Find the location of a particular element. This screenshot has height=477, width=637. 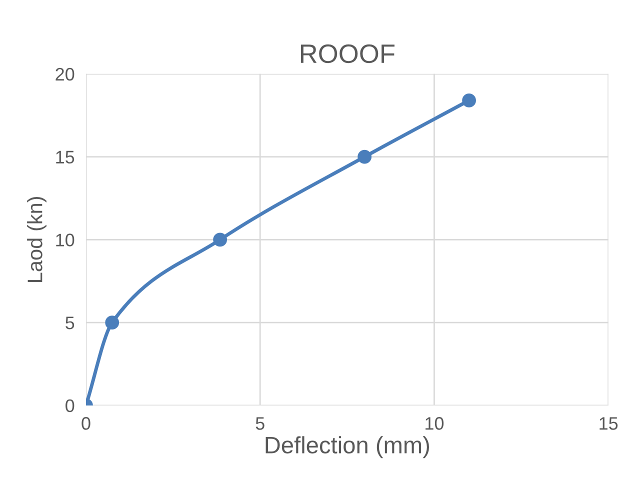

y-tick-label: 10 is located at coordinates (65, 240).